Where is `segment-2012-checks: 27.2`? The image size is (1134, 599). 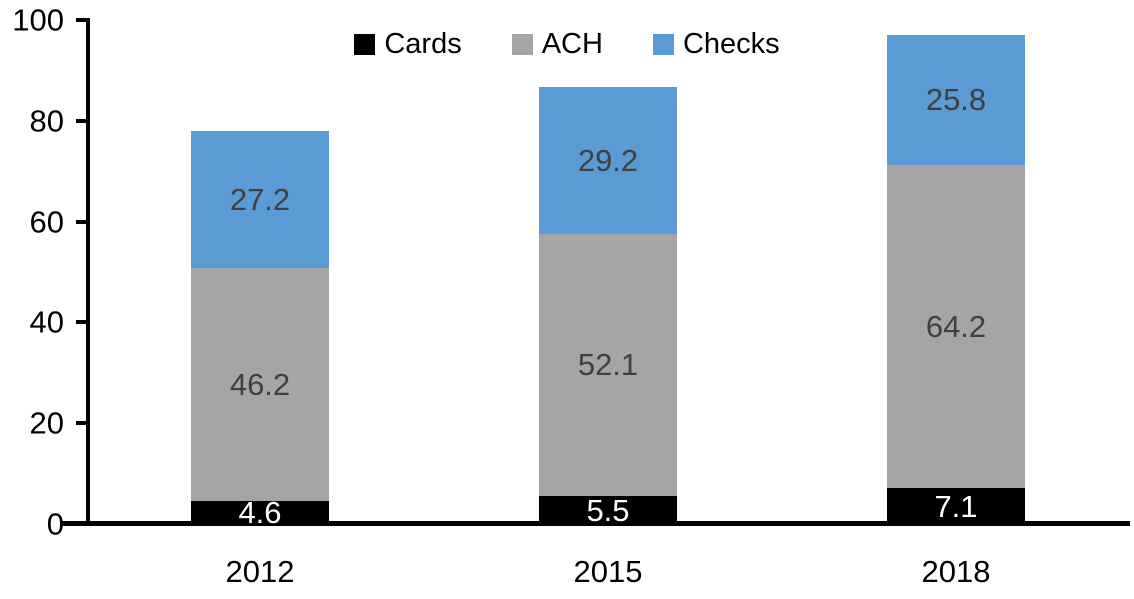
segment-2012-checks: 27.2 is located at coordinates (260, 199).